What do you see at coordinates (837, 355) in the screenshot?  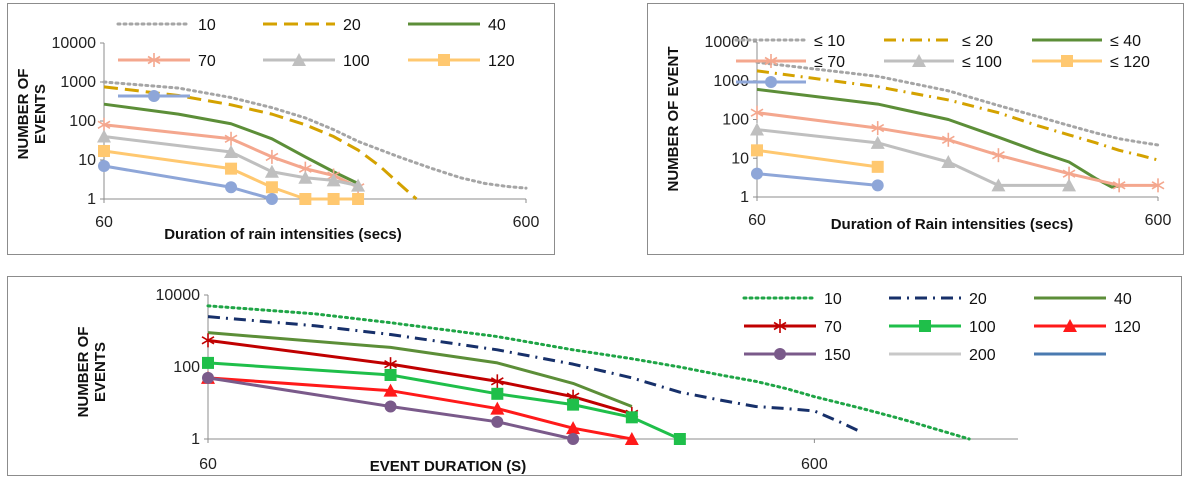 I see `legend-label: 150` at bounding box center [837, 355].